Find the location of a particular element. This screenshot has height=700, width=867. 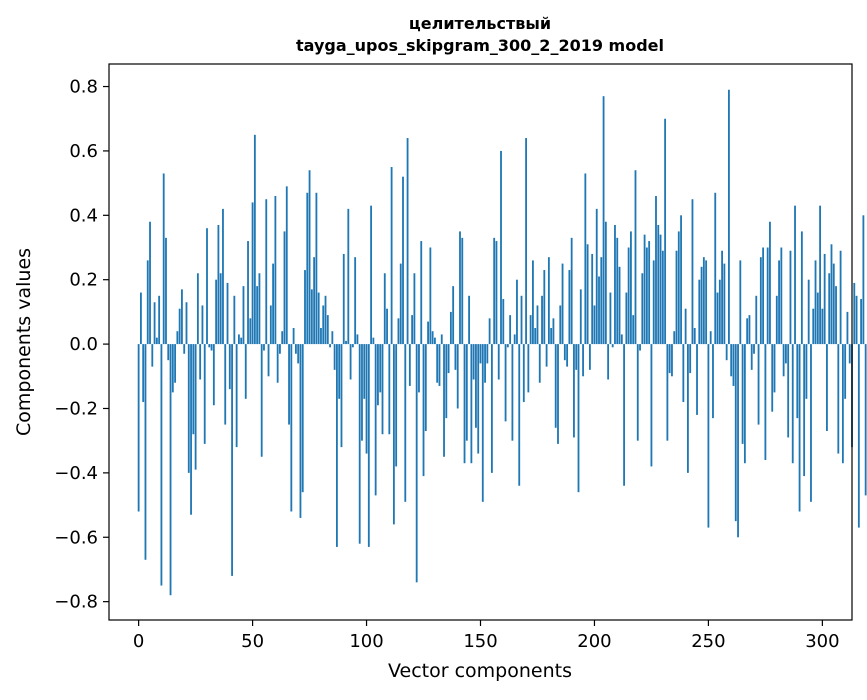

x-tick-label: 50 is located at coordinates (252, 641).